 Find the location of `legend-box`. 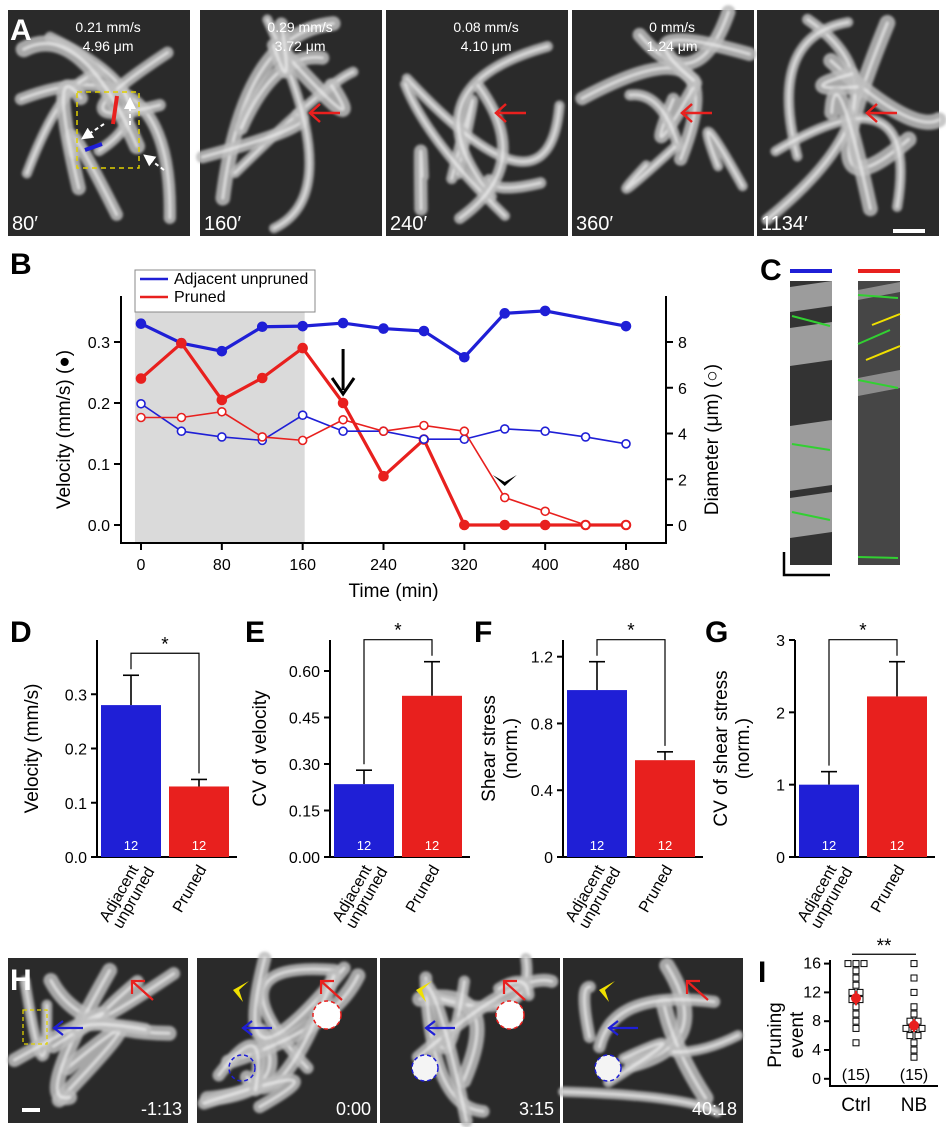

legend-box is located at coordinates (225, 291).